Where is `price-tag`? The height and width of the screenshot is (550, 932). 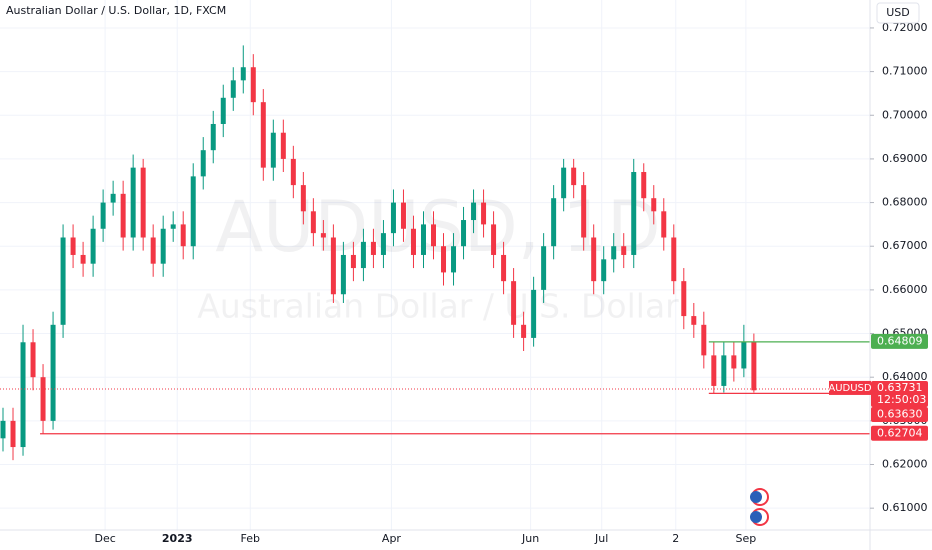 price-tag is located at coordinates (899, 393).